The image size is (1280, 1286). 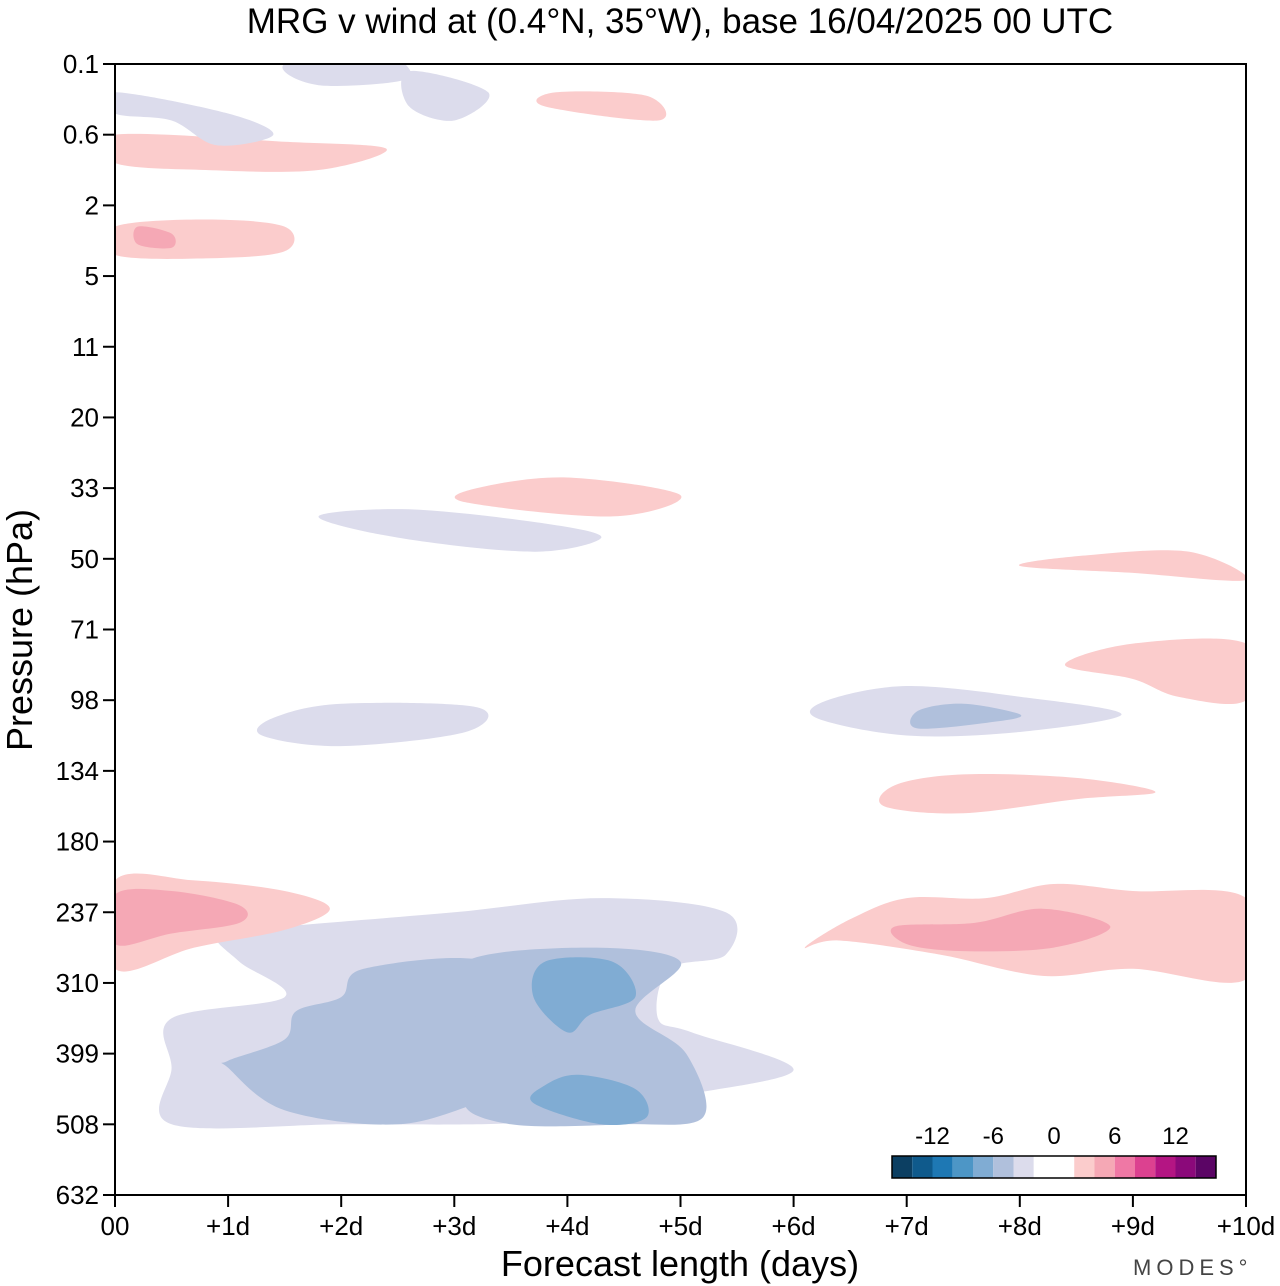 What do you see at coordinates (1246, 1226) in the screenshot?
I see `x-tick-label: +10d` at bounding box center [1246, 1226].